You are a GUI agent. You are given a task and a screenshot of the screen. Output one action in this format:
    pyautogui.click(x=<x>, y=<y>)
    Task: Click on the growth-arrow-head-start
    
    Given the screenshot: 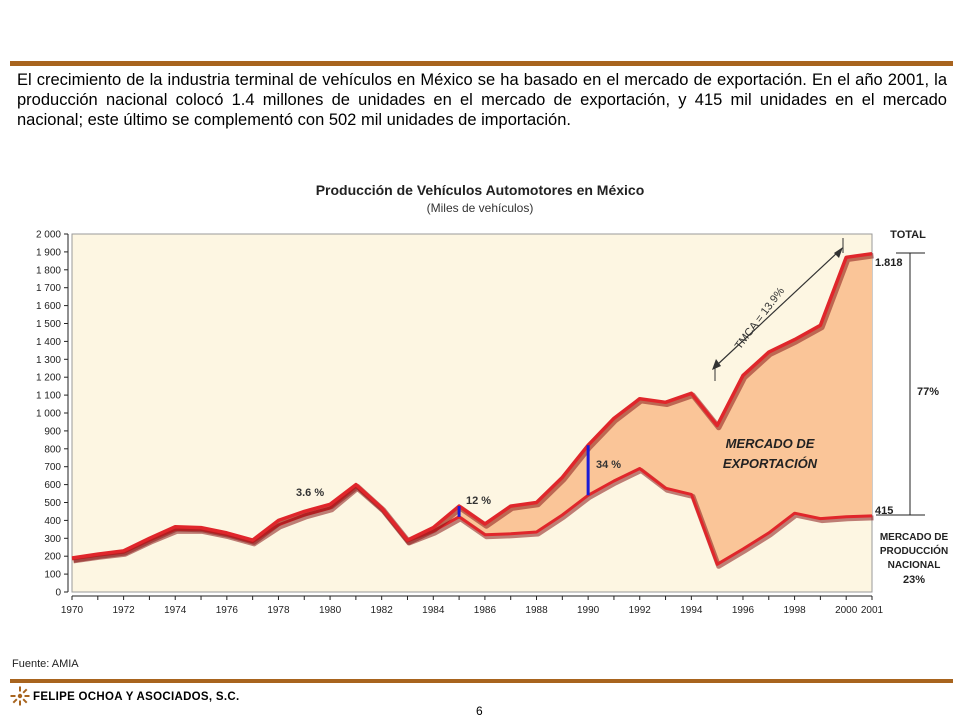 What is the action you would take?
    pyautogui.click(x=716, y=364)
    